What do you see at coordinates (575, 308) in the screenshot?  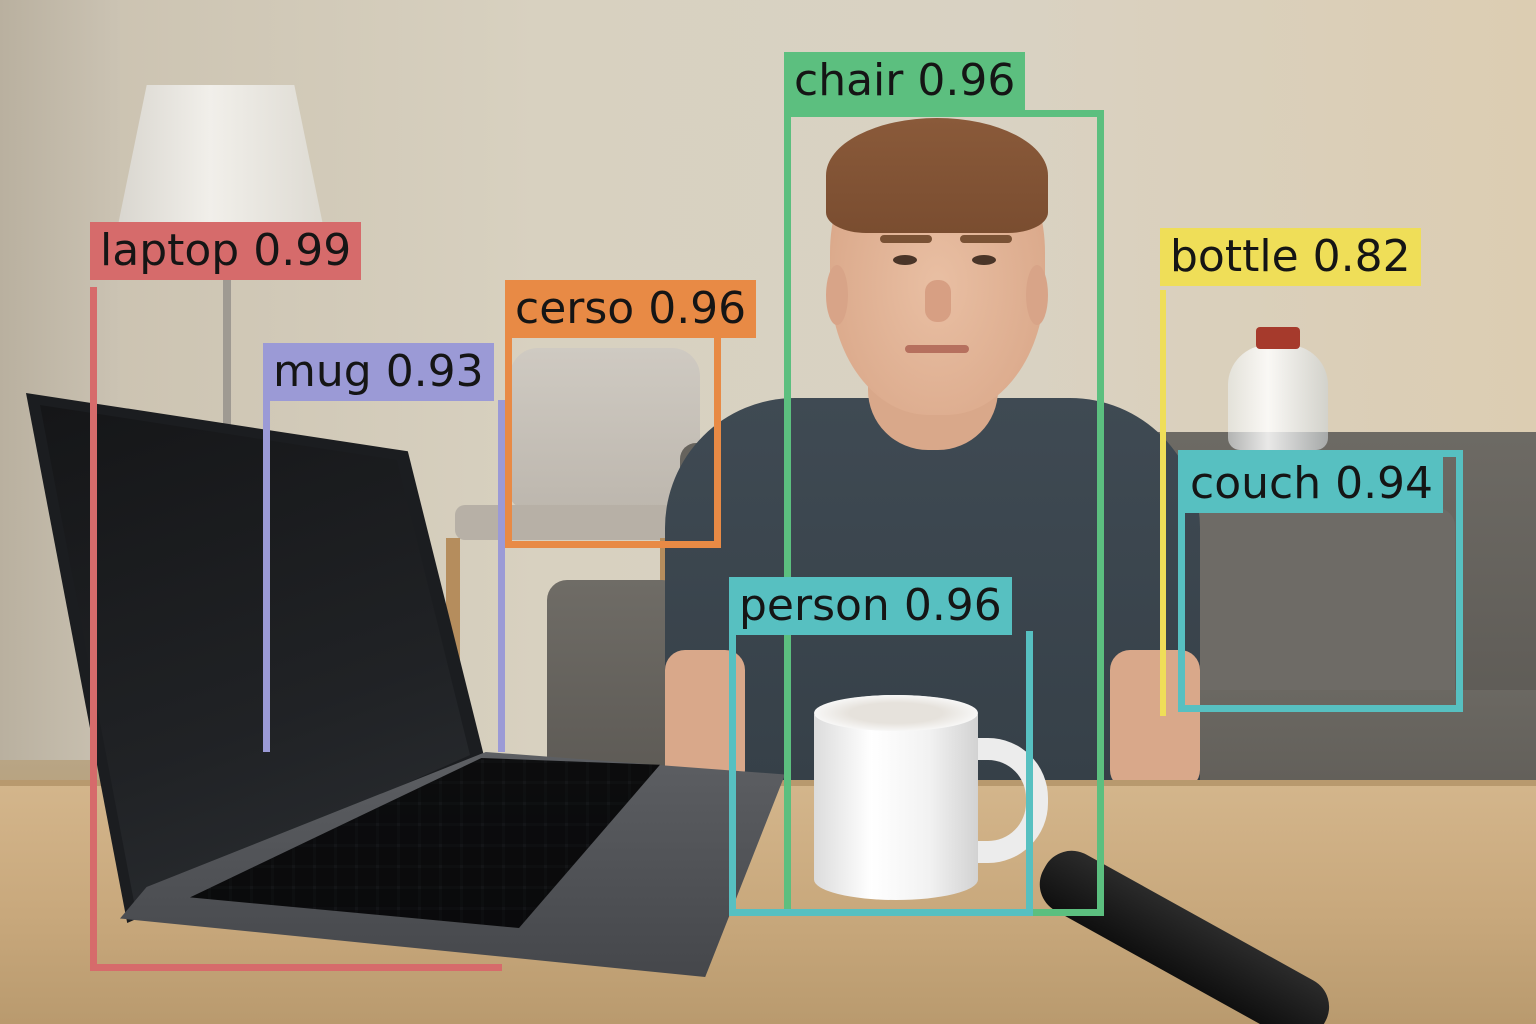 I see `class-name: cerso` at bounding box center [575, 308].